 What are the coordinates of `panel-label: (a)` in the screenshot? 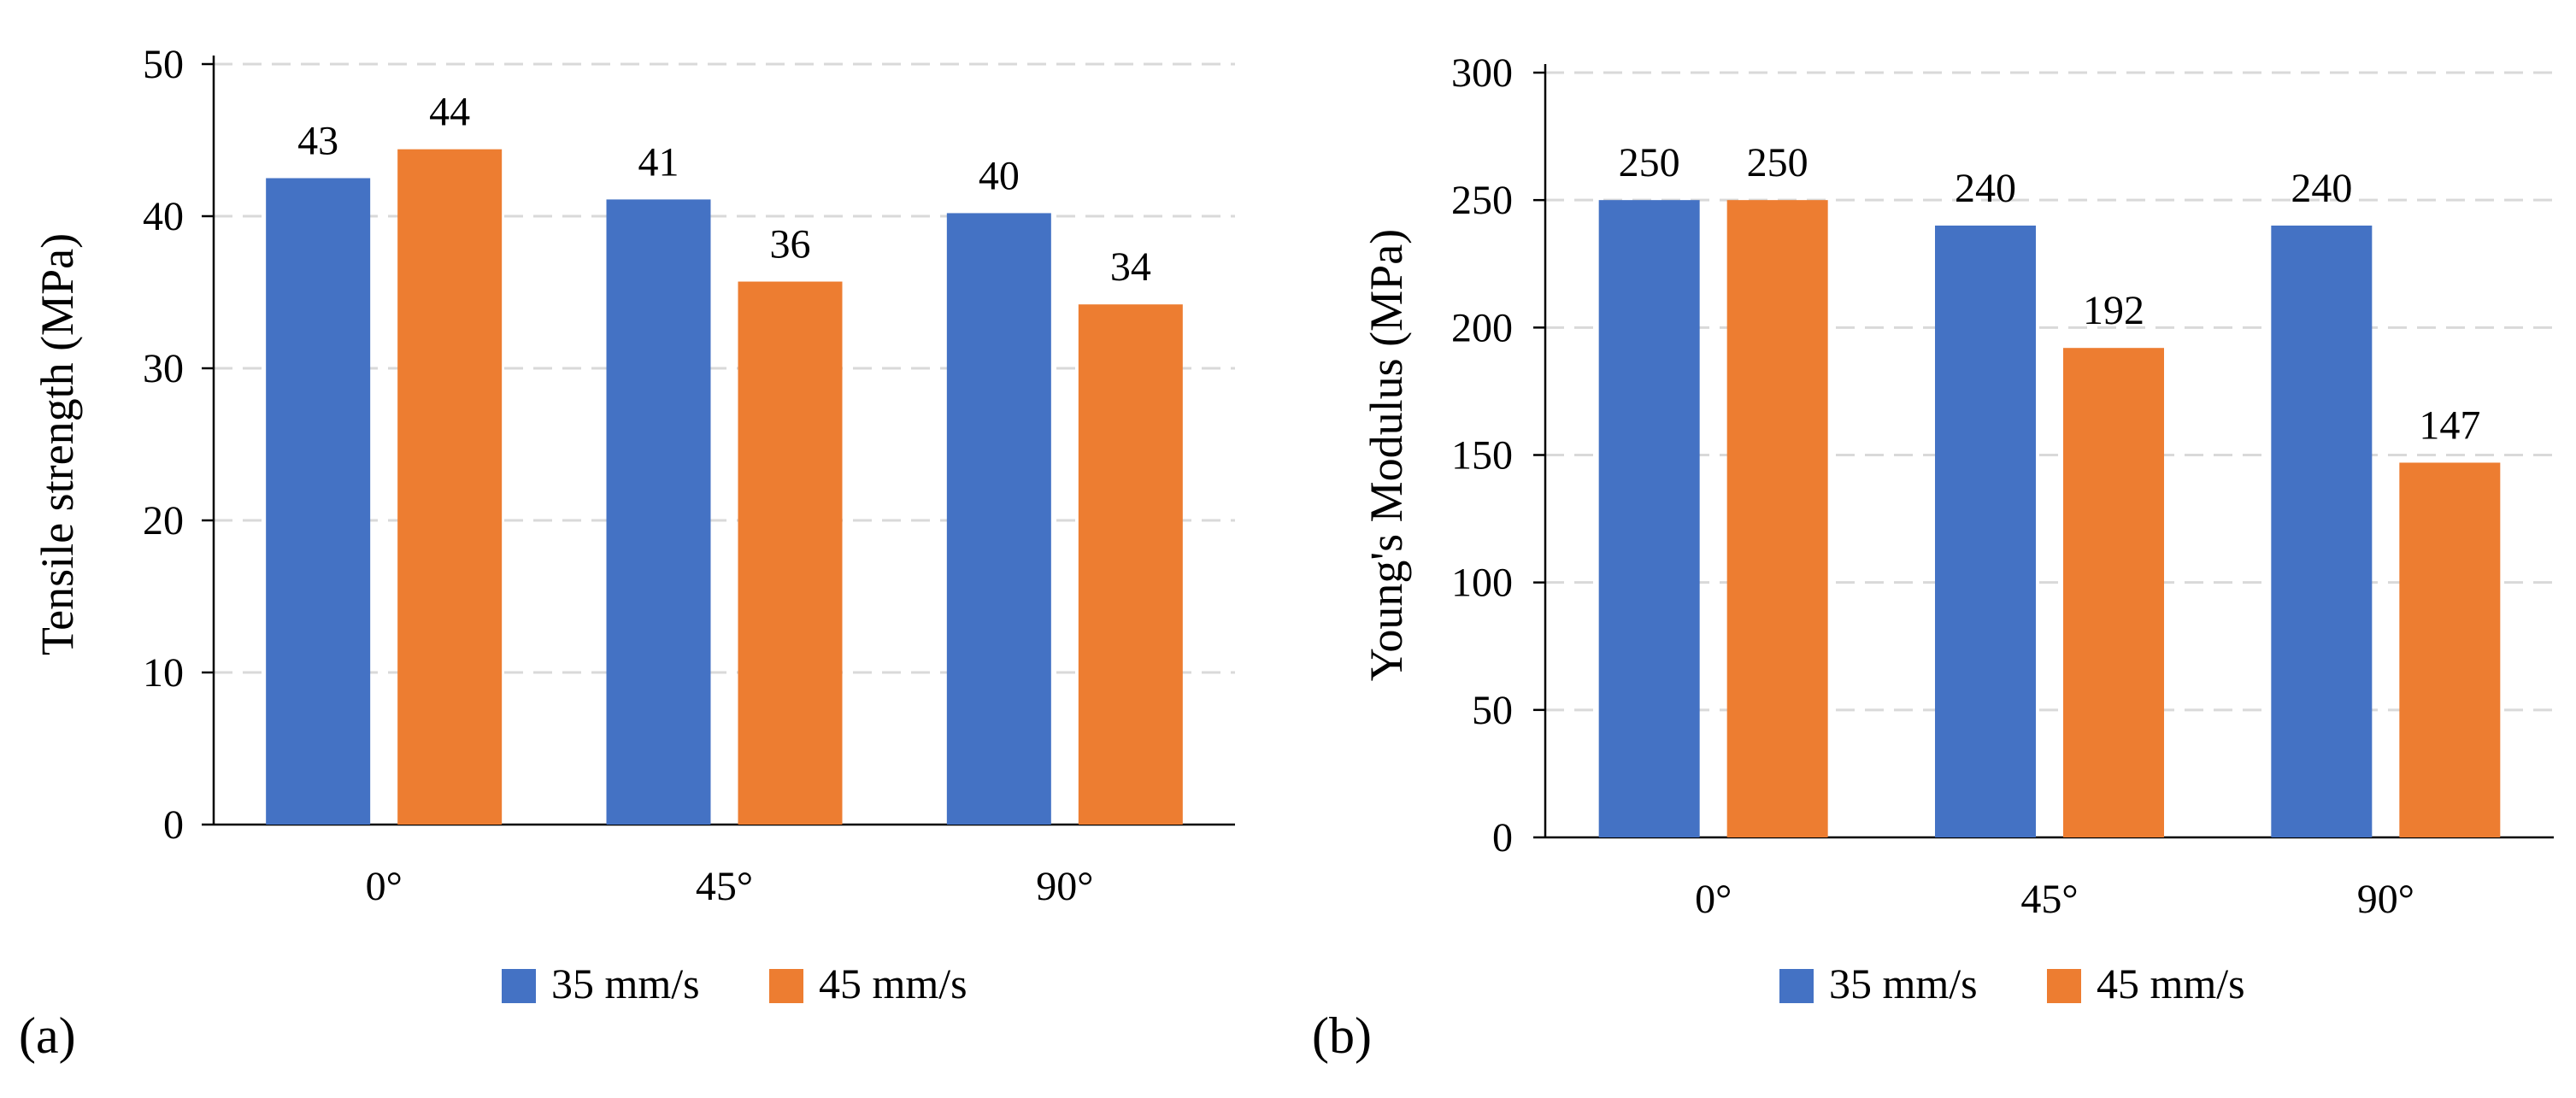 It's located at (47, 1035).